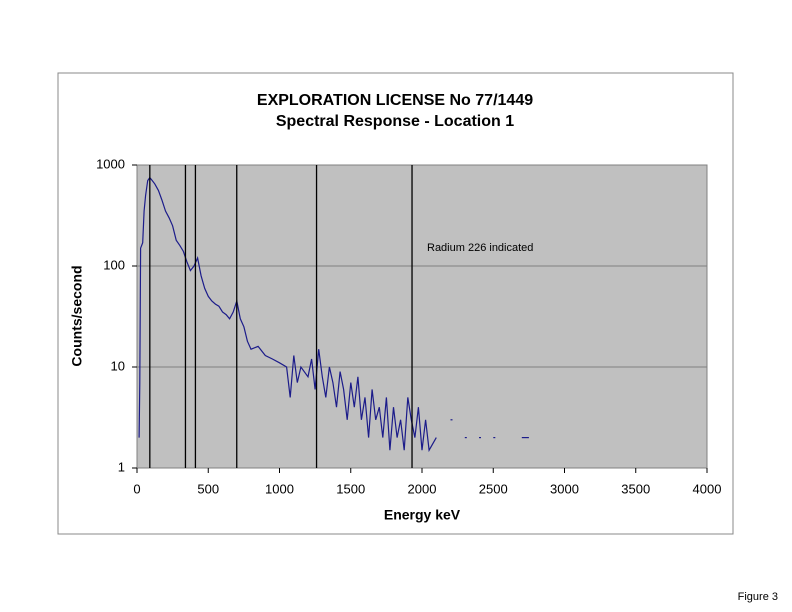 Image resolution: width=792 pixels, height=612 pixels. Describe the element at coordinates (422, 515) in the screenshot. I see `x-axis-label: Energy keV` at that location.